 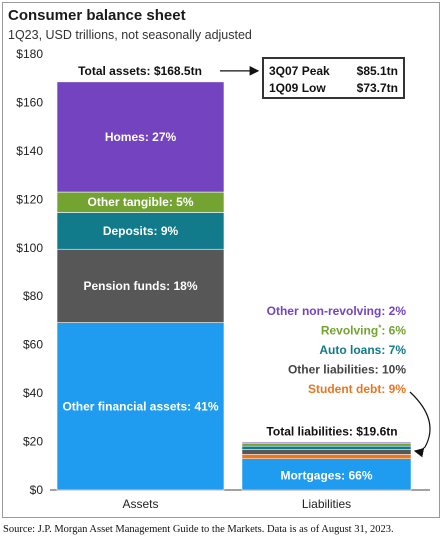 I want to click on y-tick-label: $60, so click(x=33, y=345).